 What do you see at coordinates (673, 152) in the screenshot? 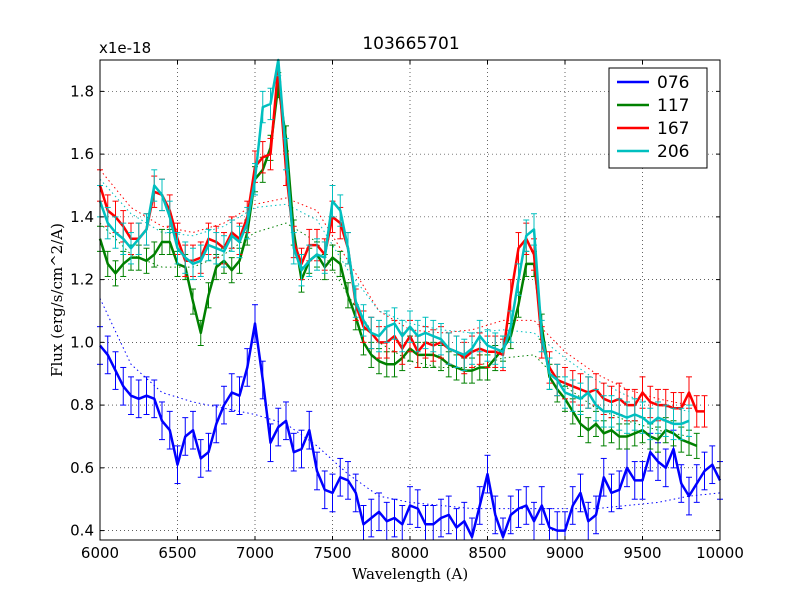
I see `legend-label-206: 206` at bounding box center [673, 152].